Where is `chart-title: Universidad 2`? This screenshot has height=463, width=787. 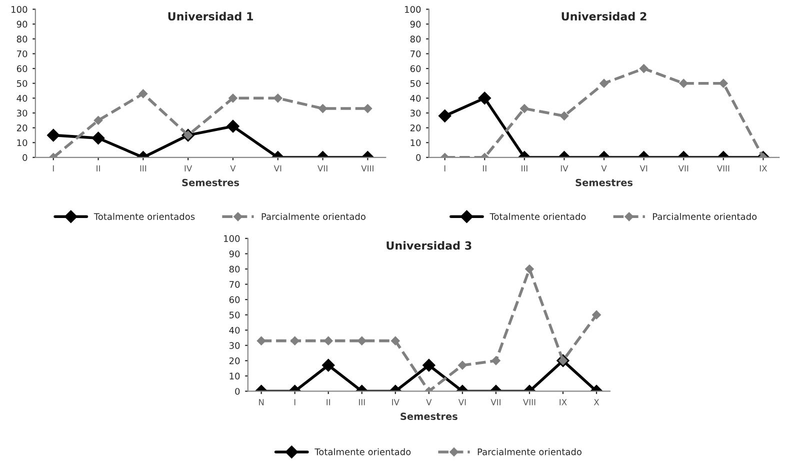 chart-title: Universidad 2 is located at coordinates (604, 16).